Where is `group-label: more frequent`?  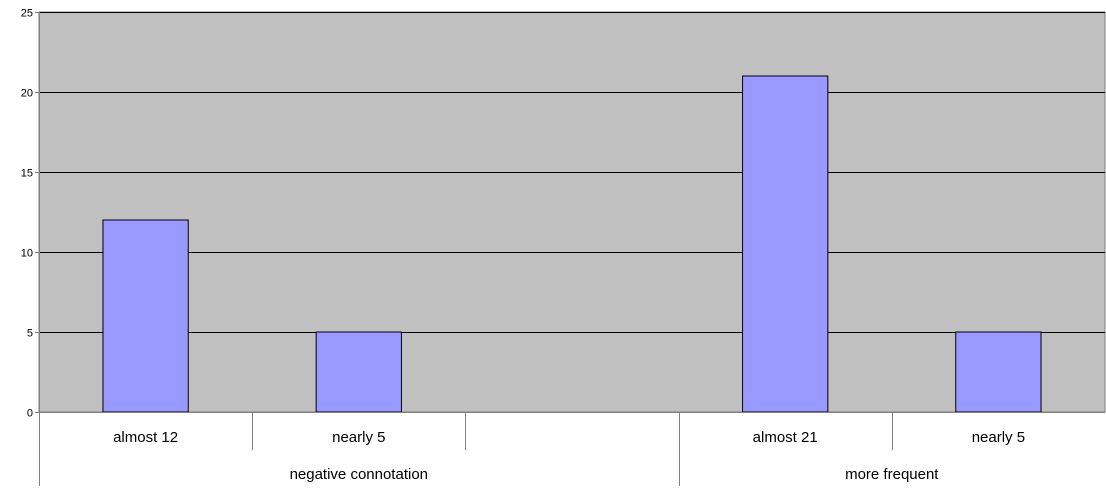 group-label: more frequent is located at coordinates (892, 474).